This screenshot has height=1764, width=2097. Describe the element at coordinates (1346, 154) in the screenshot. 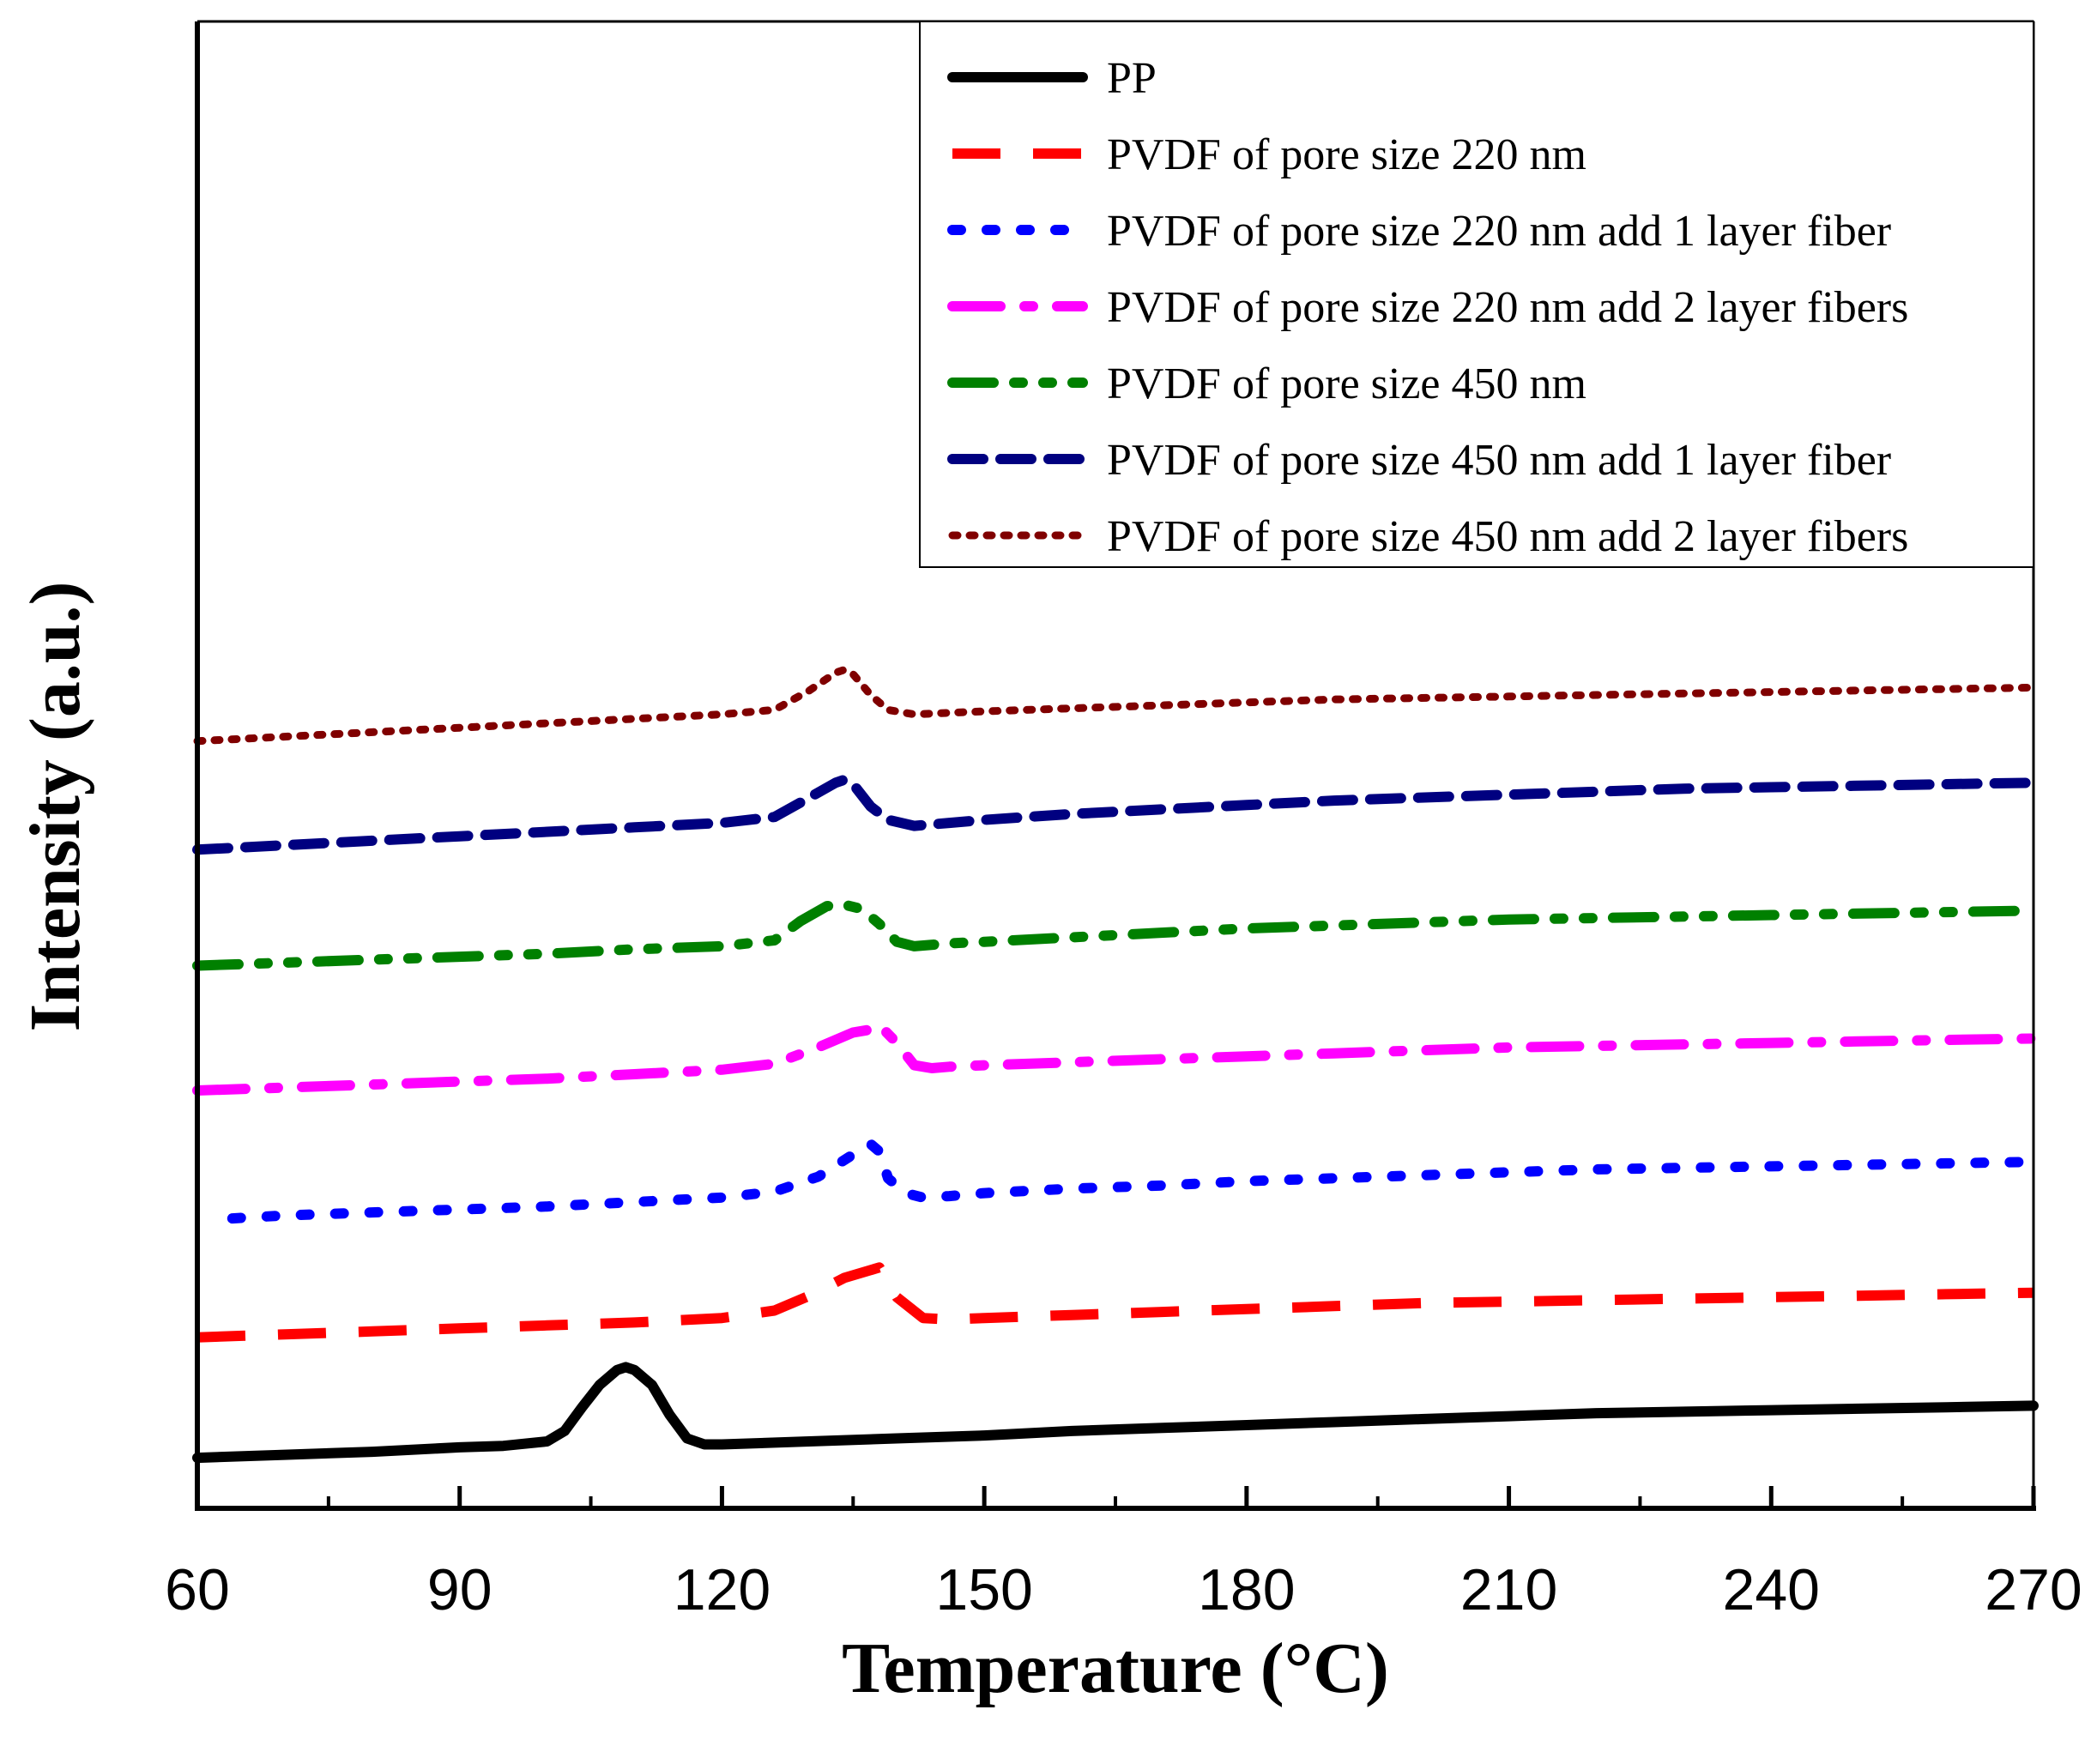

I see `legend-label-2: PVDF of pore size 220 nm` at that location.